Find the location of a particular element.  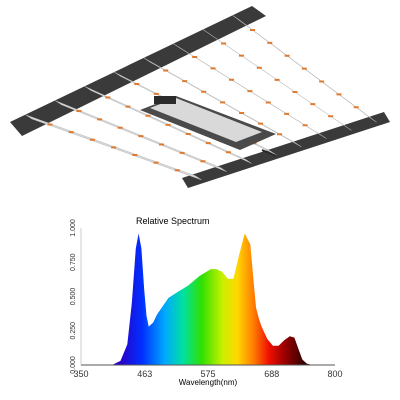

y-tick-label: 0.500 is located at coordinates (73, 297).